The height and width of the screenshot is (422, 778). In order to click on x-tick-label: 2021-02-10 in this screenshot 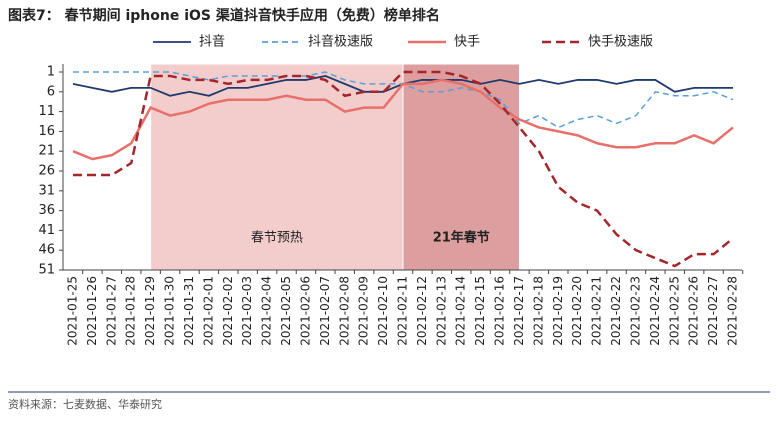, I will do `click(383, 311)`.